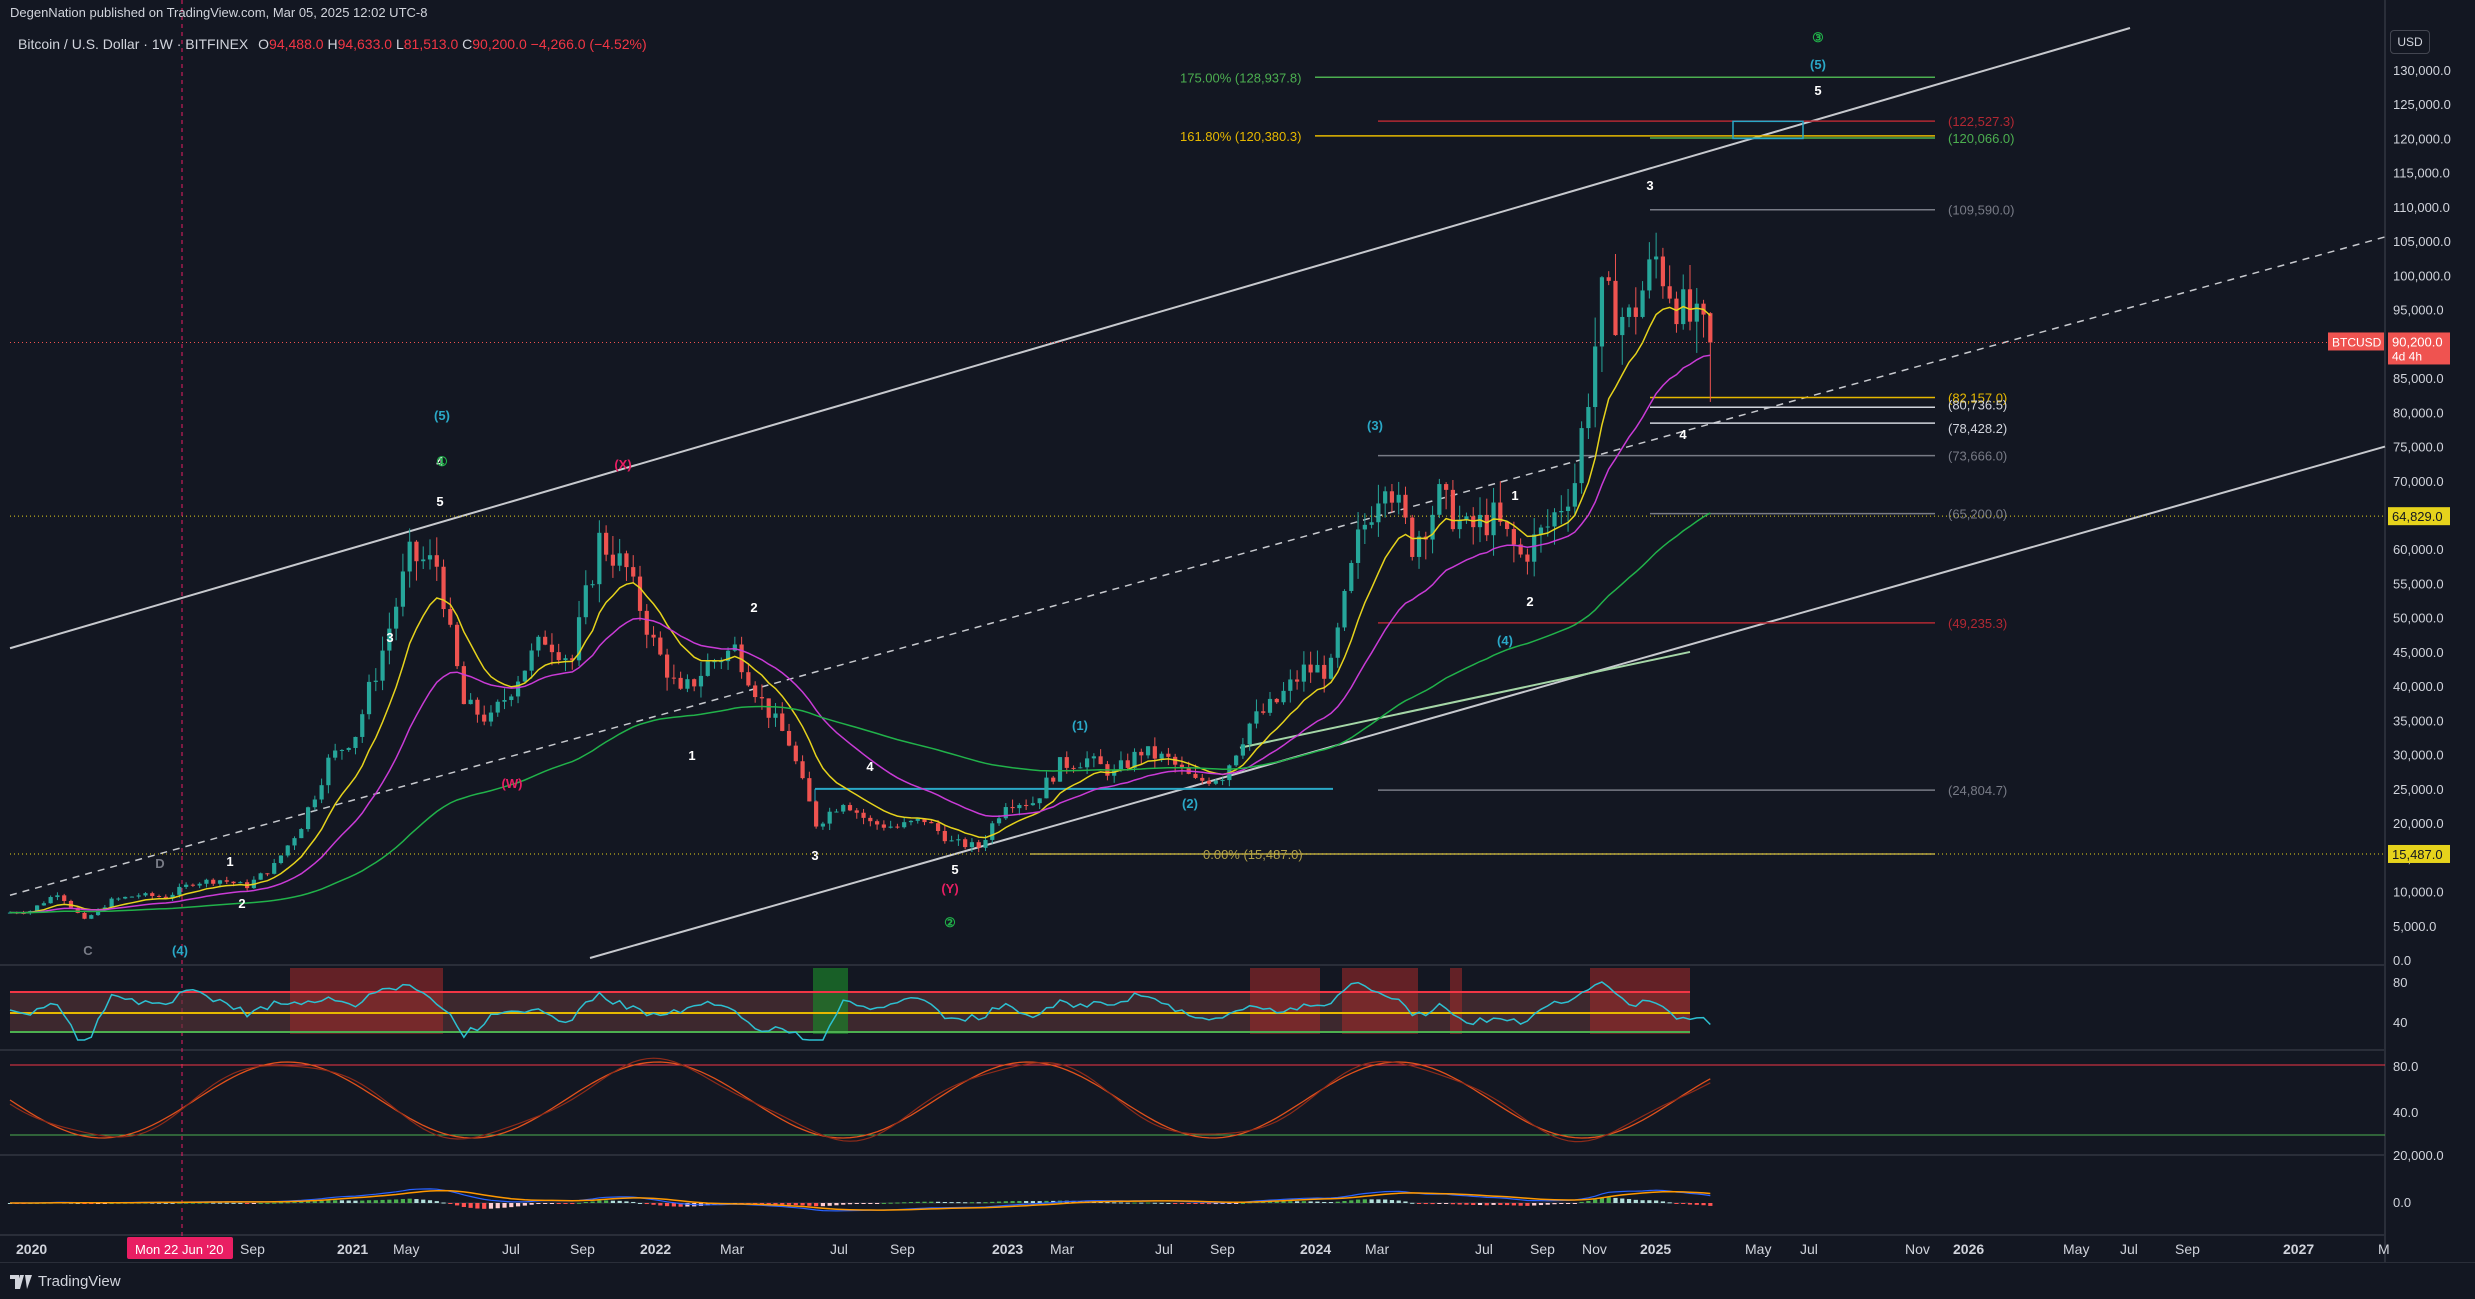  I want to click on level-label: (73,666.0), so click(1977, 456).